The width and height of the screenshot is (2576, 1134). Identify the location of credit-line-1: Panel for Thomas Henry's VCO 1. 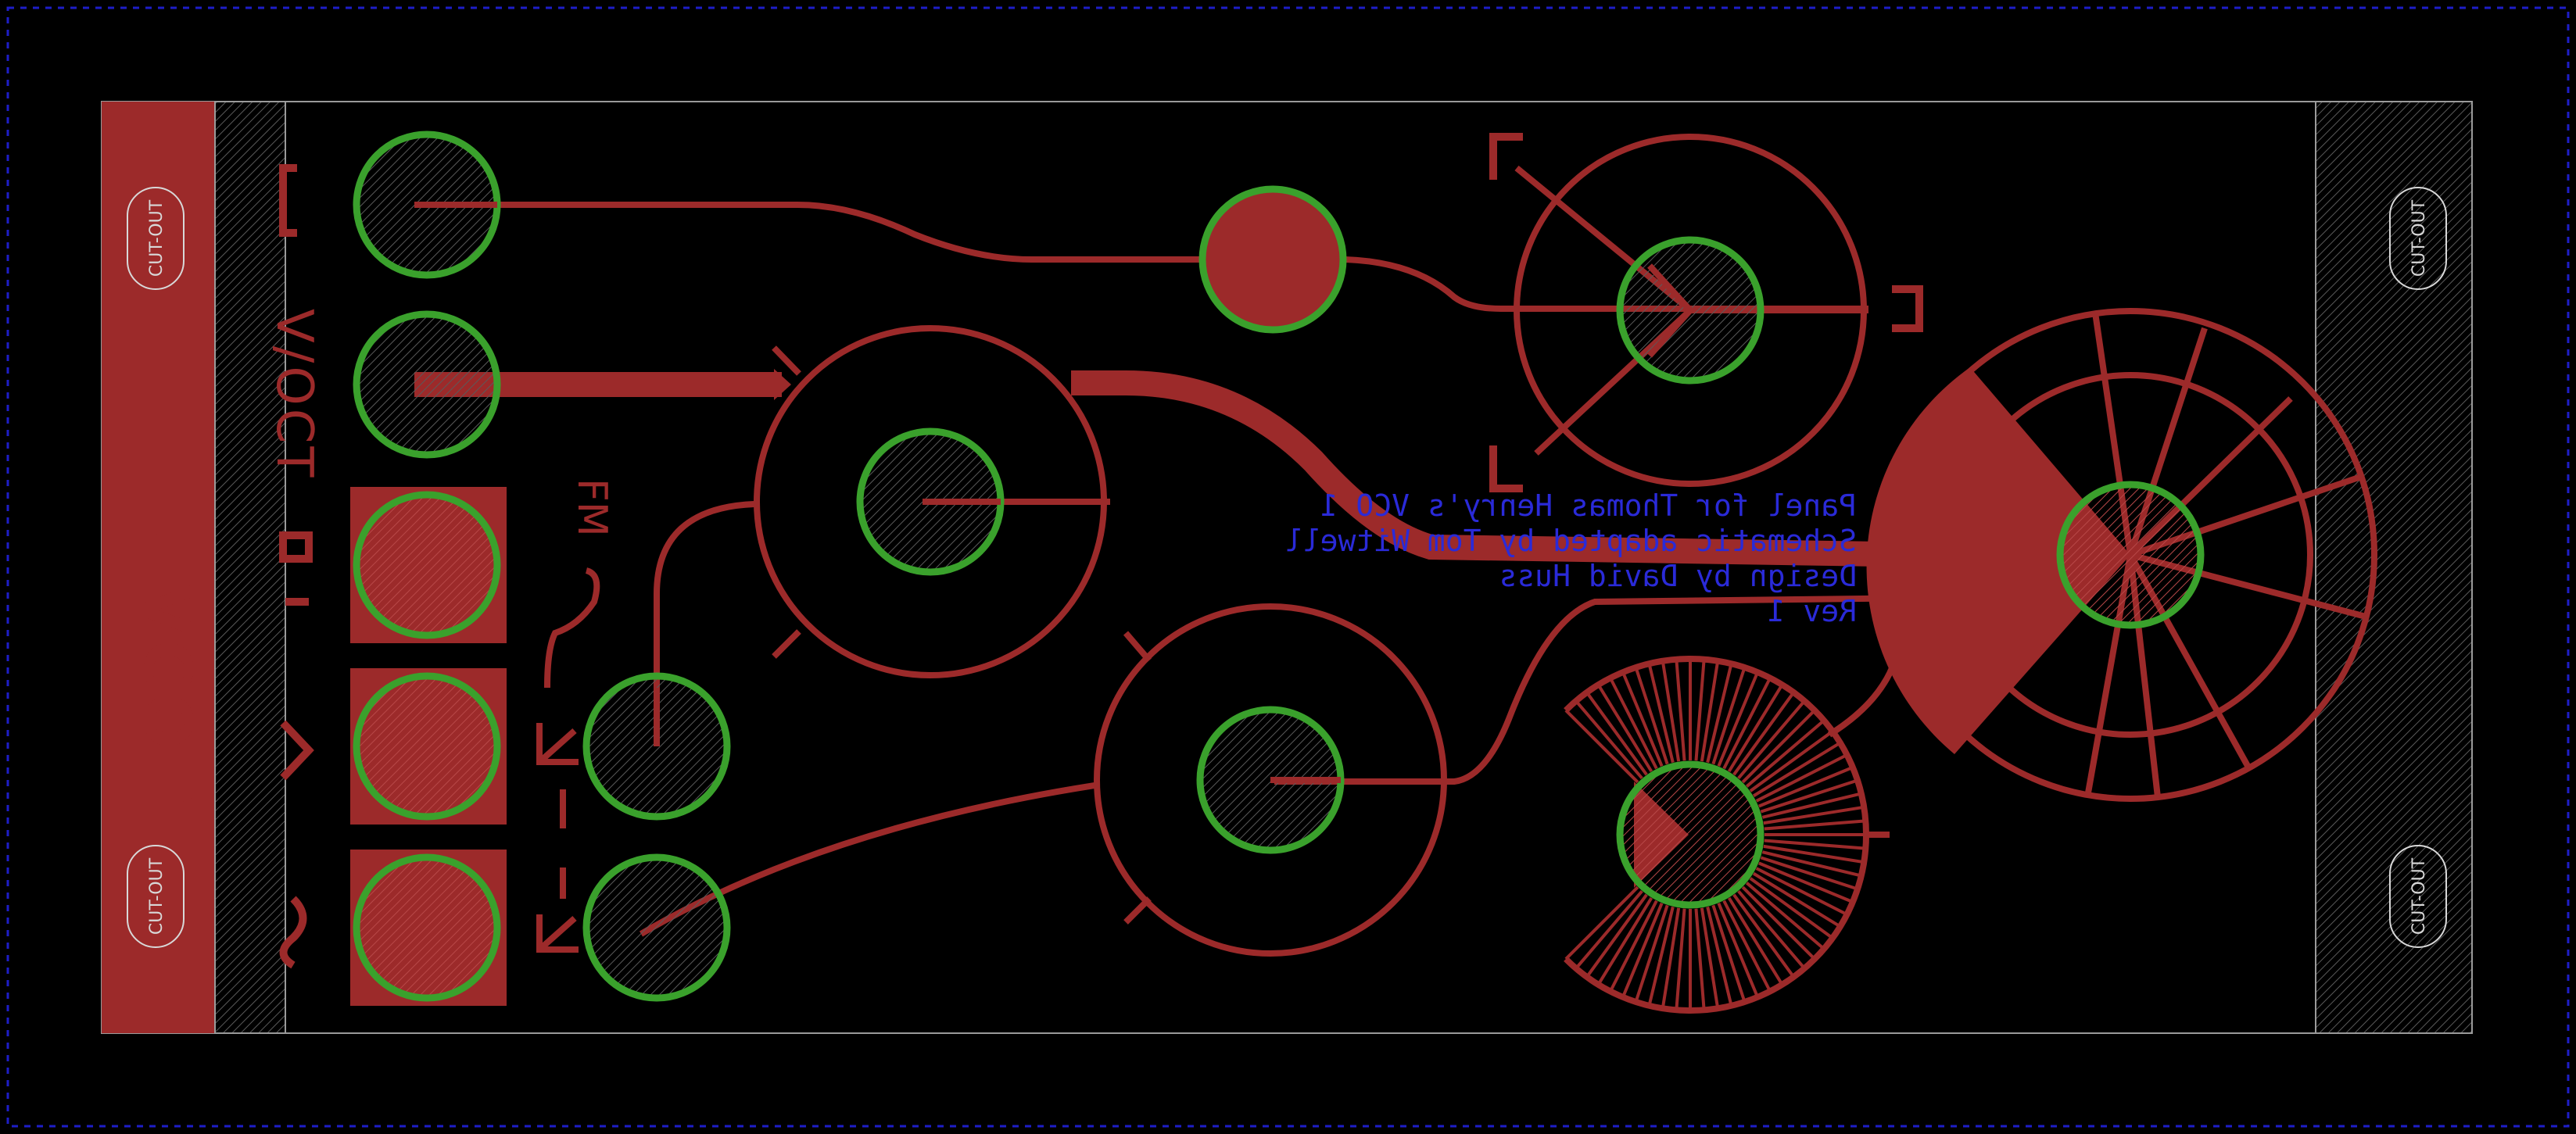
(1588, 506).